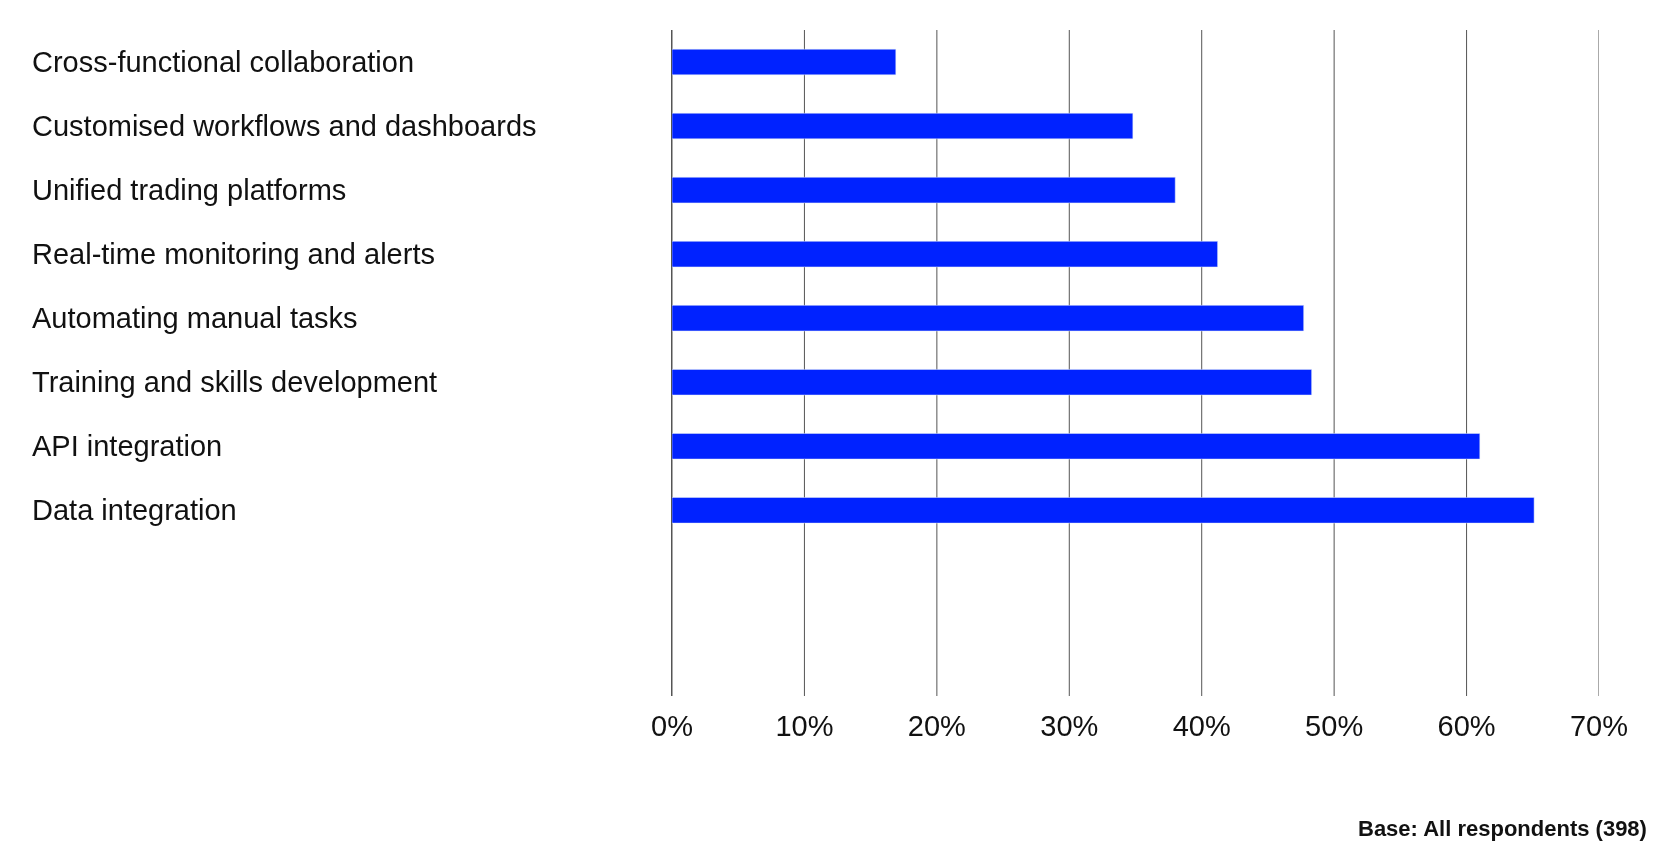  I want to click on y-tick-label: API integration, so click(127, 446).